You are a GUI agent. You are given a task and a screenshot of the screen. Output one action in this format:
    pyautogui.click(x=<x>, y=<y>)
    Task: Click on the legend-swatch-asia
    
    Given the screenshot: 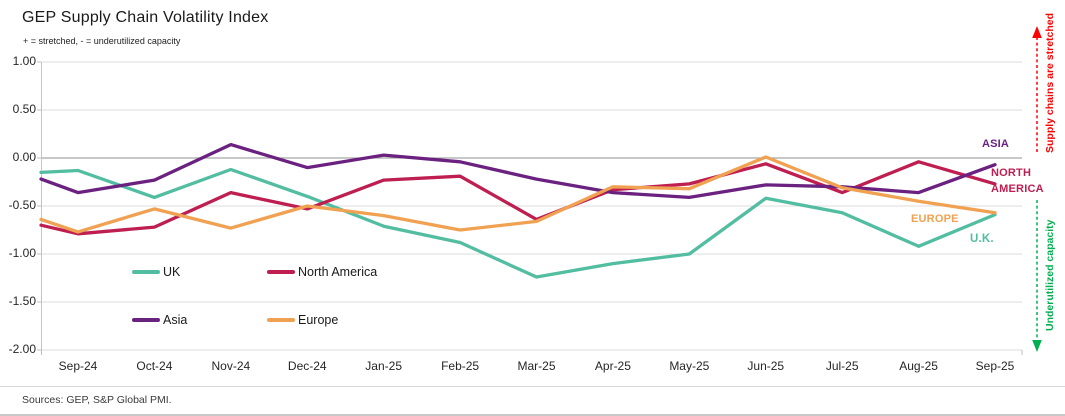 What is the action you would take?
    pyautogui.click(x=146, y=320)
    